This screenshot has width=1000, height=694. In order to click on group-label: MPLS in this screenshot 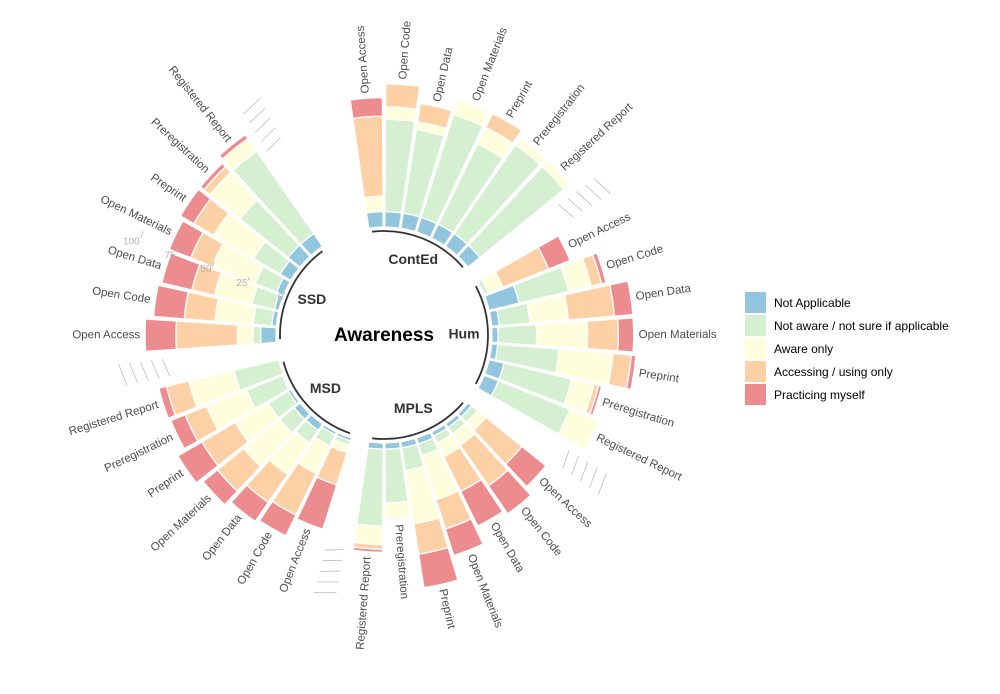, I will do `click(413, 408)`.